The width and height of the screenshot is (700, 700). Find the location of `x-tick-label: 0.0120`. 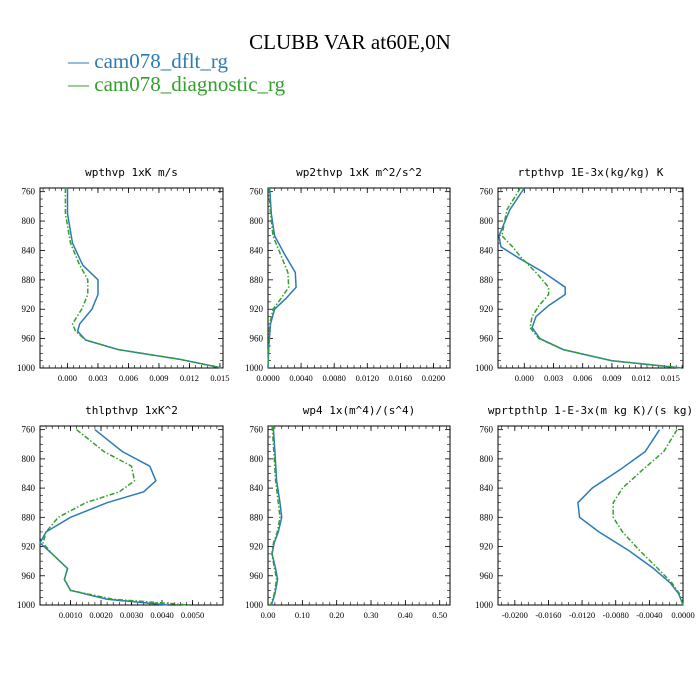

x-tick-label: 0.0120 is located at coordinates (367, 378).